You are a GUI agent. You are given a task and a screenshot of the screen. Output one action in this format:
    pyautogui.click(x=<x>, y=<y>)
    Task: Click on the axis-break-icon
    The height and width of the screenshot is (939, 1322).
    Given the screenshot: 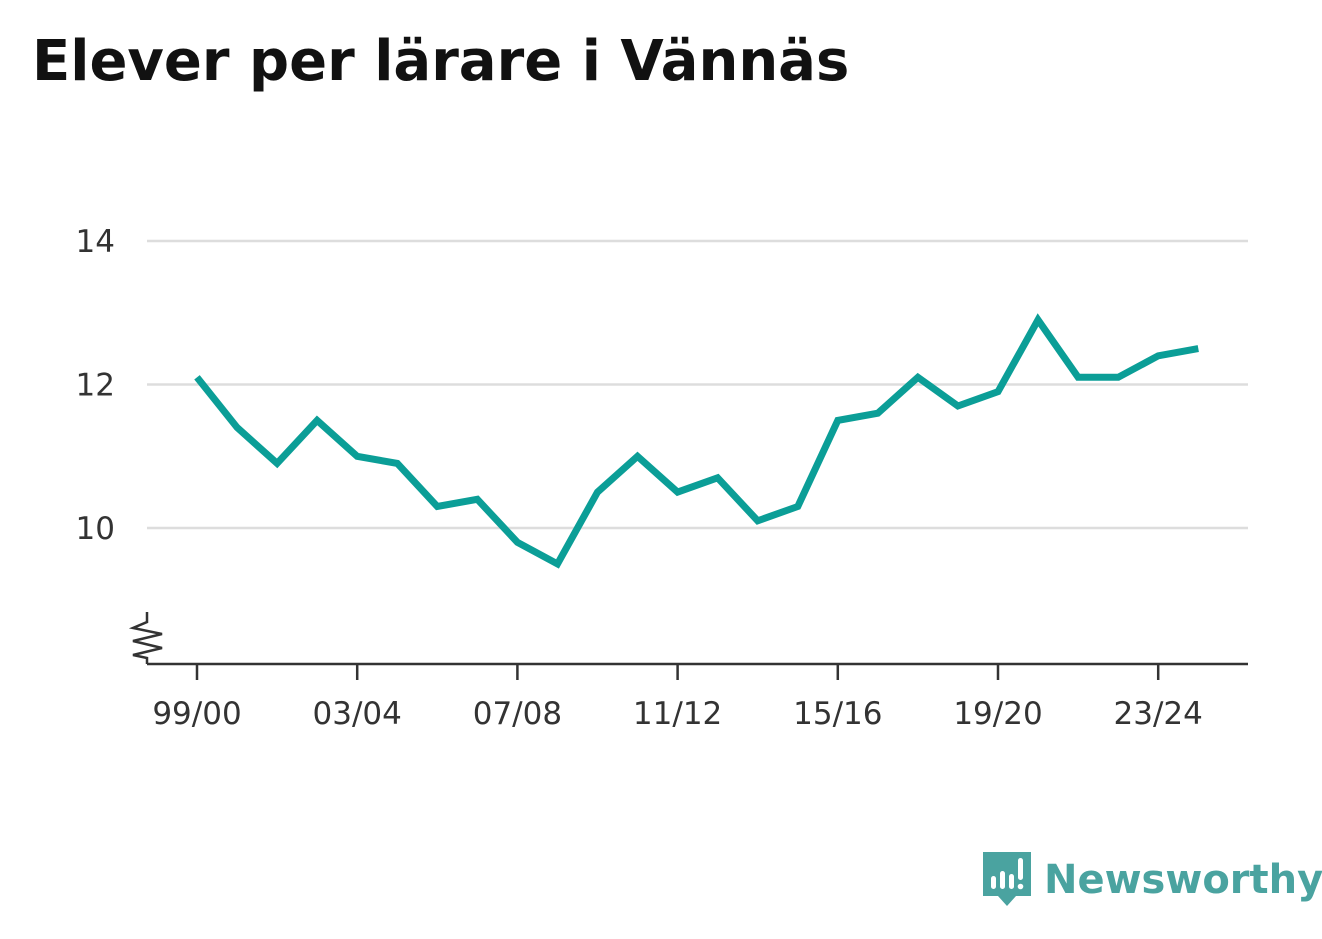 What is the action you would take?
    pyautogui.click(x=145, y=638)
    